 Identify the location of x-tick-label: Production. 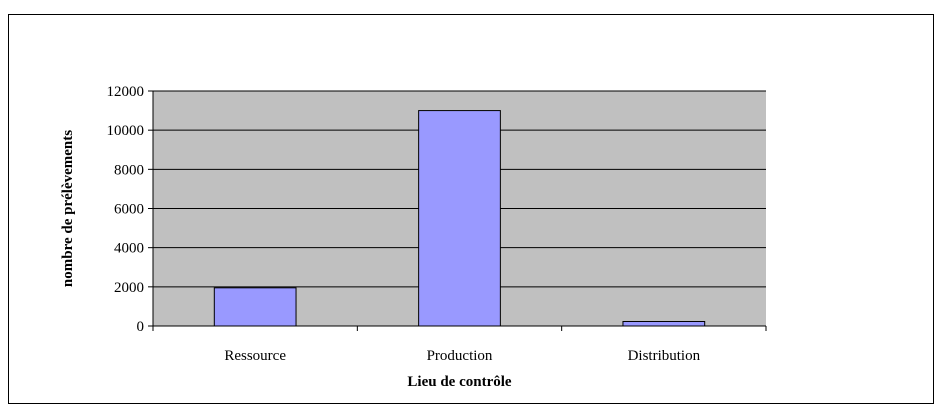
(460, 356).